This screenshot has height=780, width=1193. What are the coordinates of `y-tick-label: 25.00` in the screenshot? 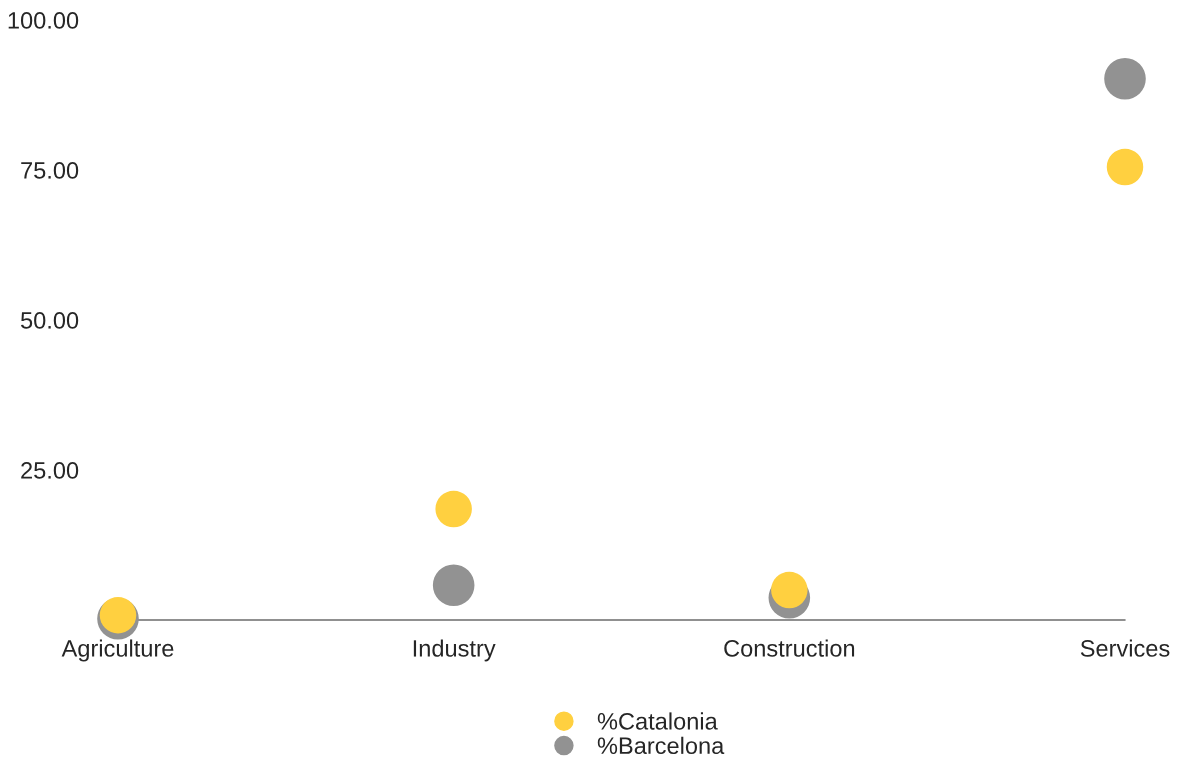 It's located at (50, 470).